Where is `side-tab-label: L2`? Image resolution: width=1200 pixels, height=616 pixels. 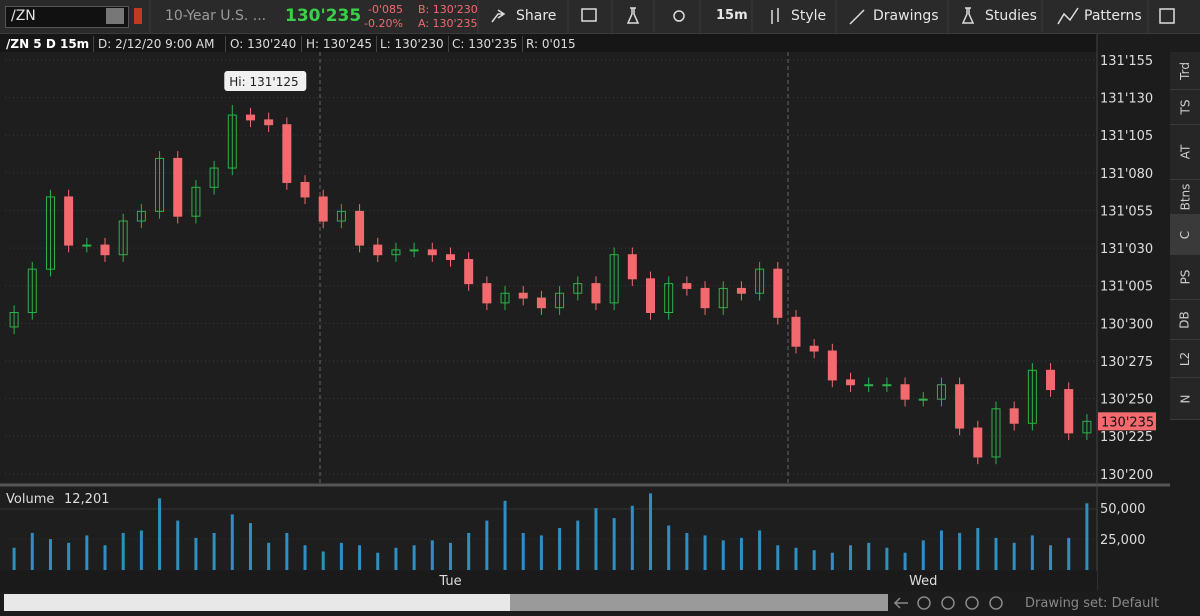 side-tab-label: L2 is located at coordinates (1184, 358).